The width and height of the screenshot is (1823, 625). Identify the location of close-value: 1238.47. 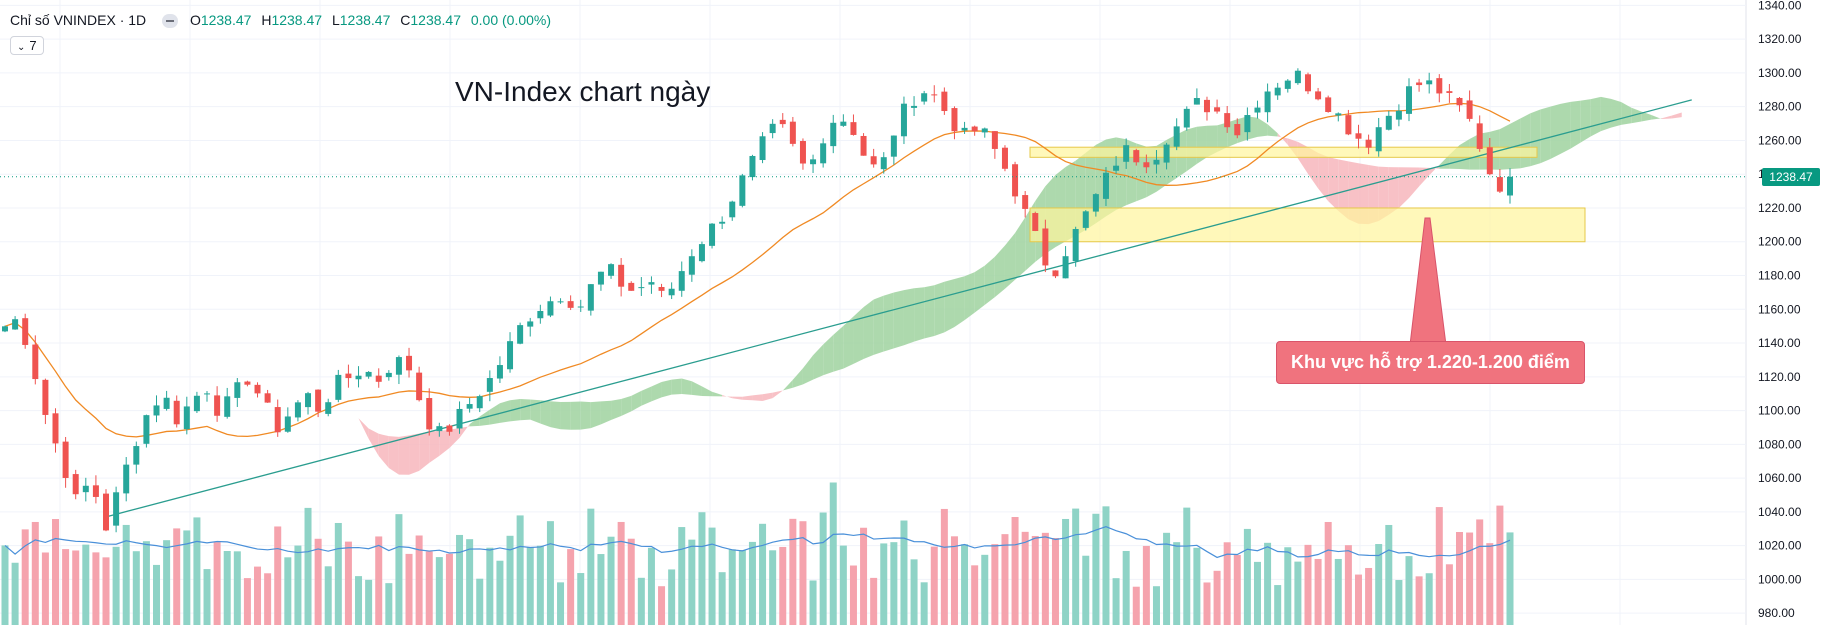
(435, 20).